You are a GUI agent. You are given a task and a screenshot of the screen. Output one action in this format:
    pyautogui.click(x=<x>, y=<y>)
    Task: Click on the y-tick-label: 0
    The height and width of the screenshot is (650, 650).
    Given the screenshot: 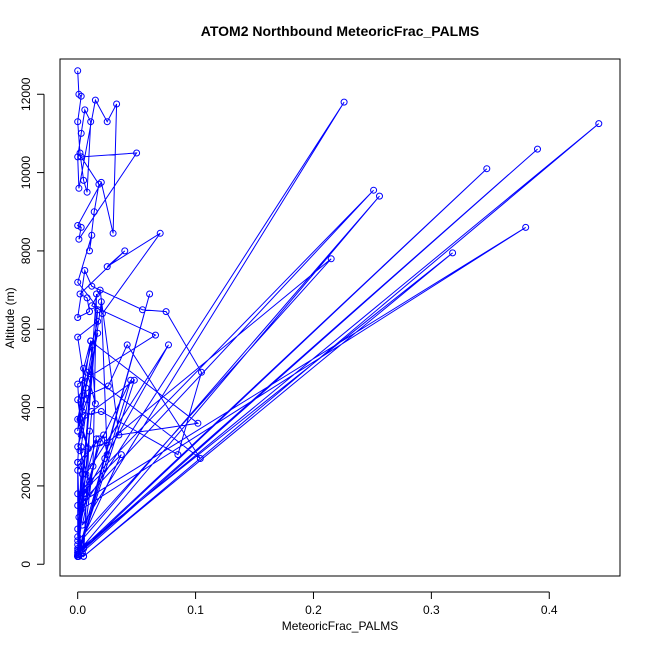 What is the action you would take?
    pyautogui.click(x=26, y=564)
    